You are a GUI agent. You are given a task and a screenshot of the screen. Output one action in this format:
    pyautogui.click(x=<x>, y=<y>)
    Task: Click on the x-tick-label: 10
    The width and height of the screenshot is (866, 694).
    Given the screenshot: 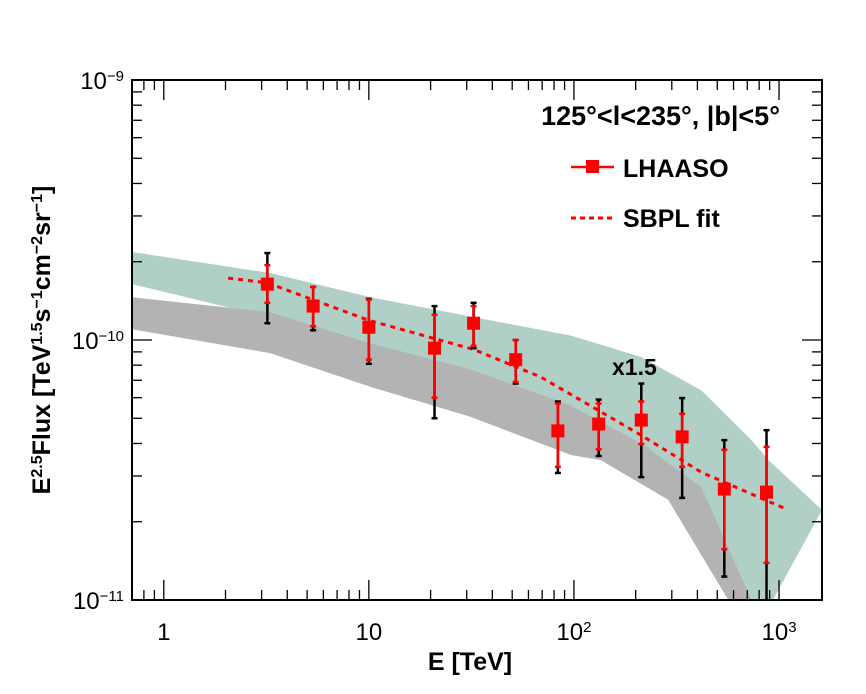 What is the action you would take?
    pyautogui.click(x=369, y=632)
    